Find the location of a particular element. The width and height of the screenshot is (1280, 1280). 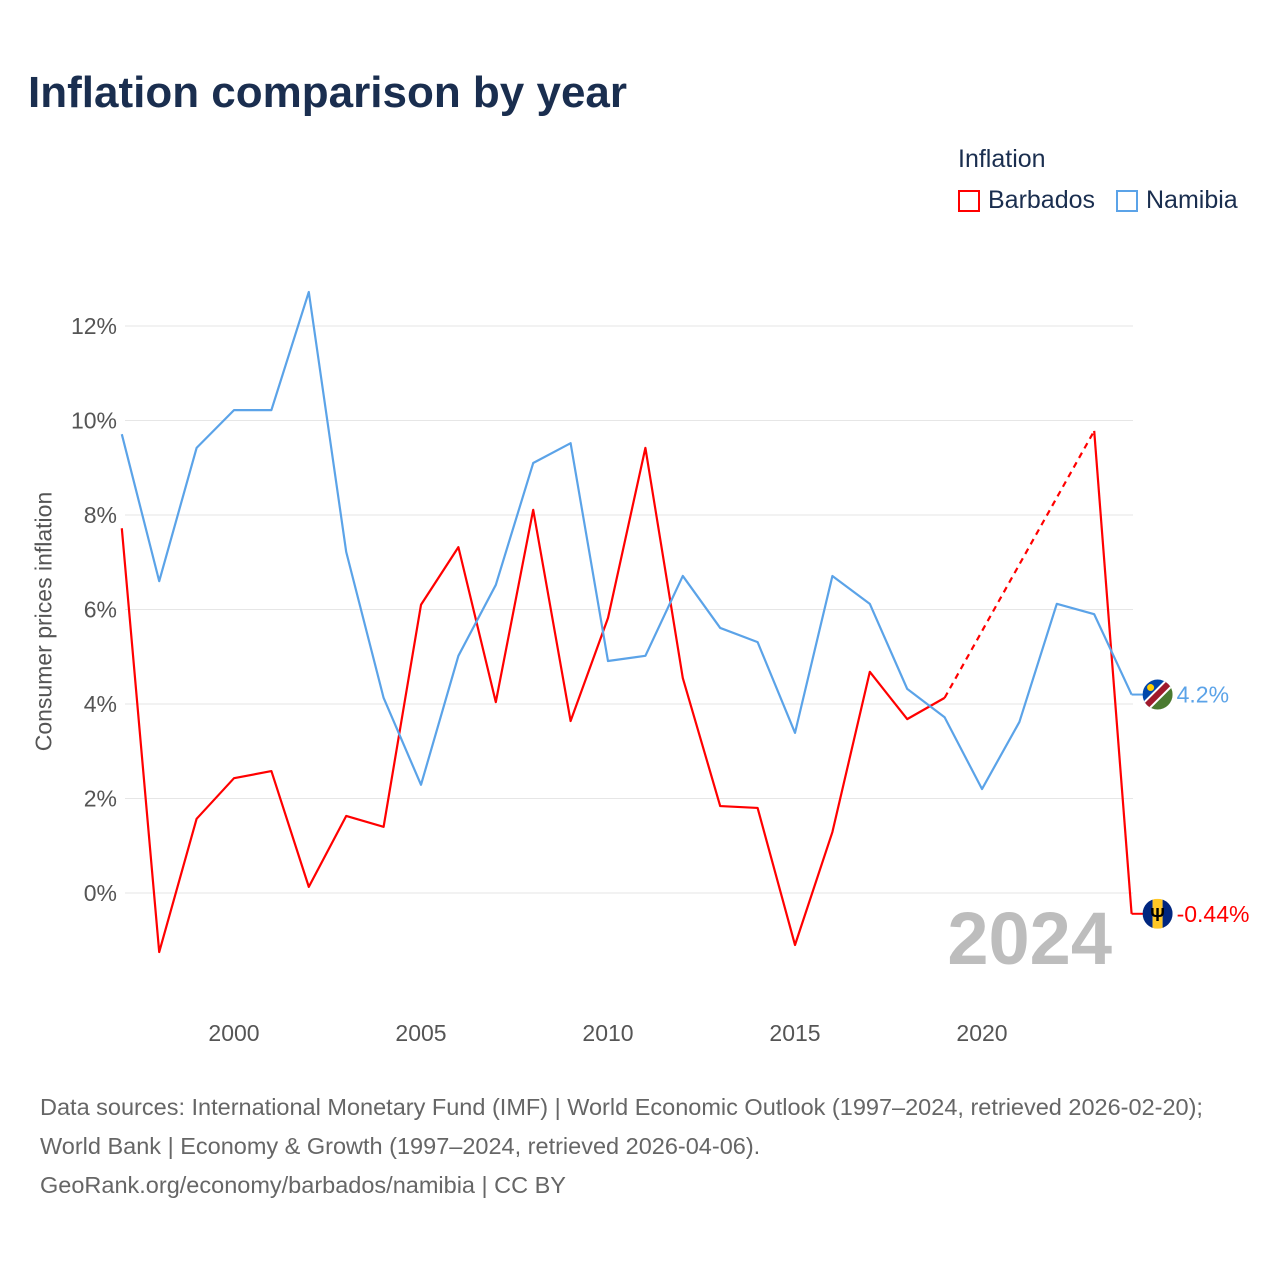

legend-item-barbados: Barbados is located at coordinates (1026, 200).